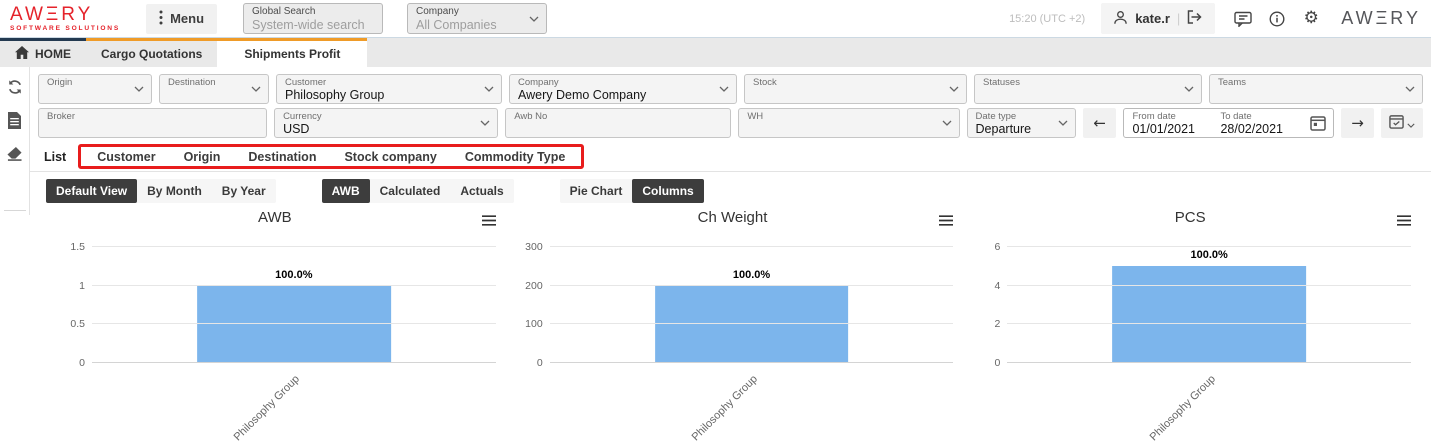 The width and height of the screenshot is (1431, 448). I want to click on filter-stock: Stock, so click(855, 89).